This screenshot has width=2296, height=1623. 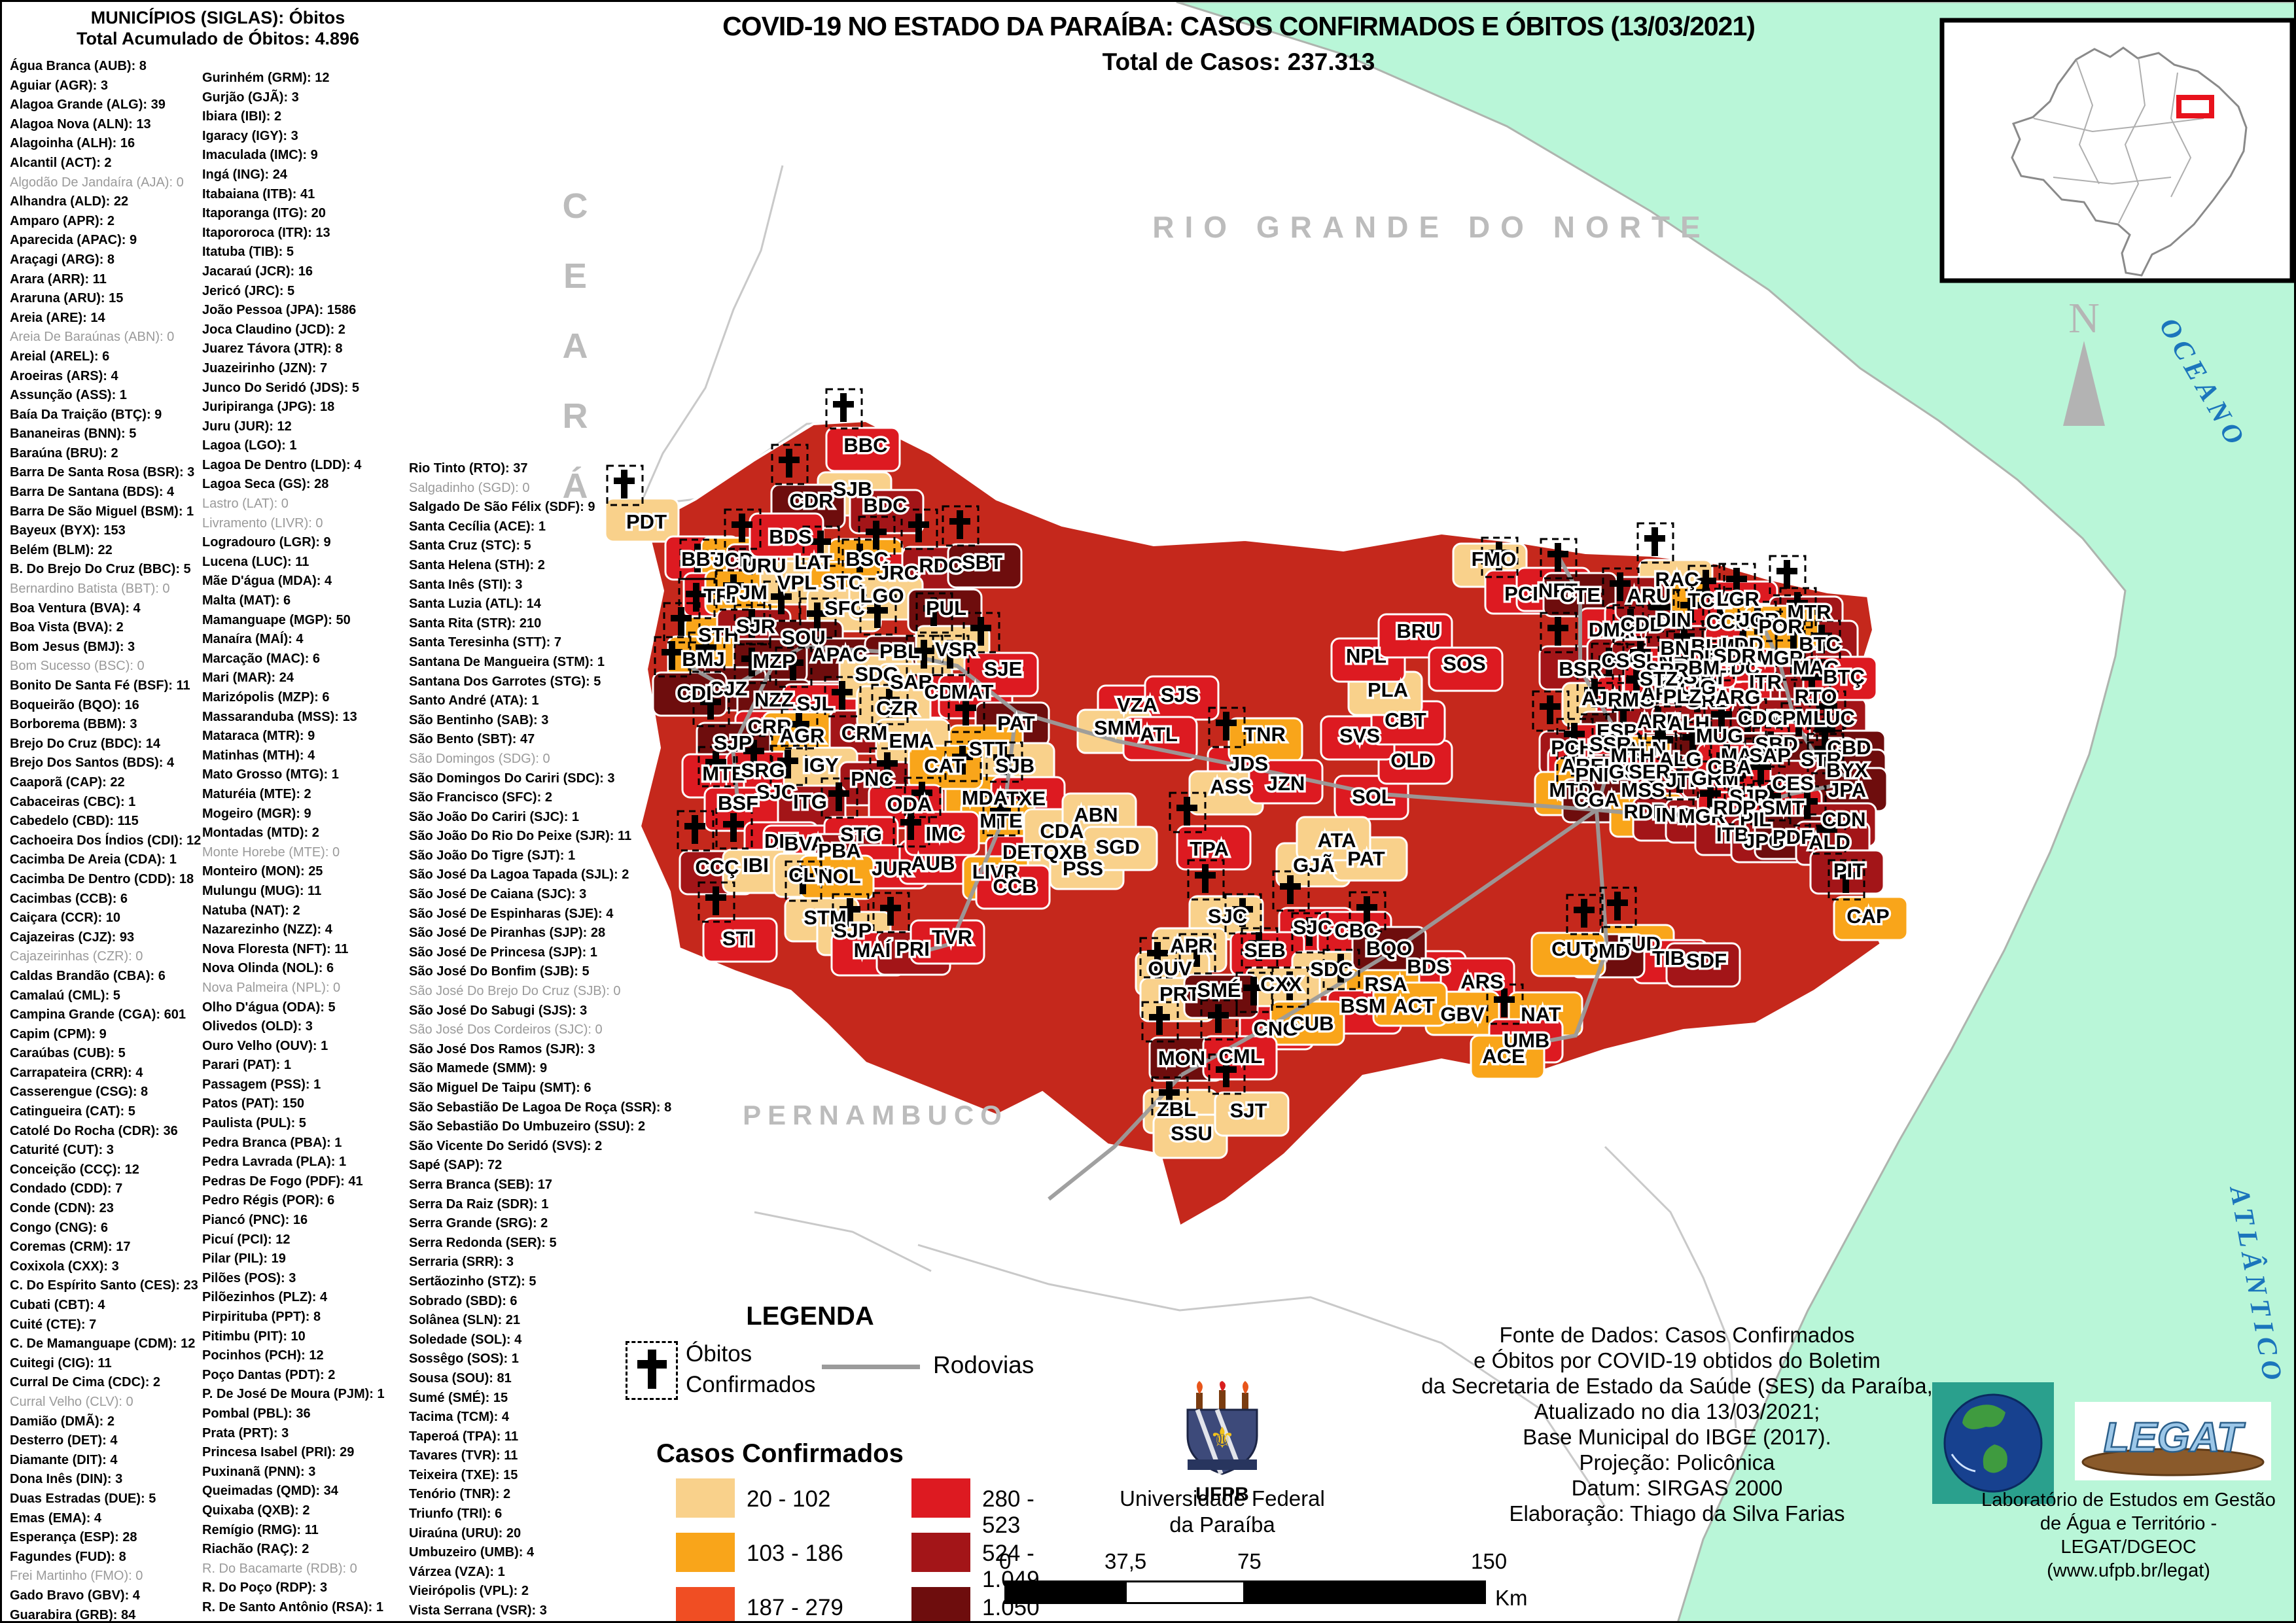 I want to click on municipality-list-item: Ibiara (IBI): 2, so click(x=242, y=117).